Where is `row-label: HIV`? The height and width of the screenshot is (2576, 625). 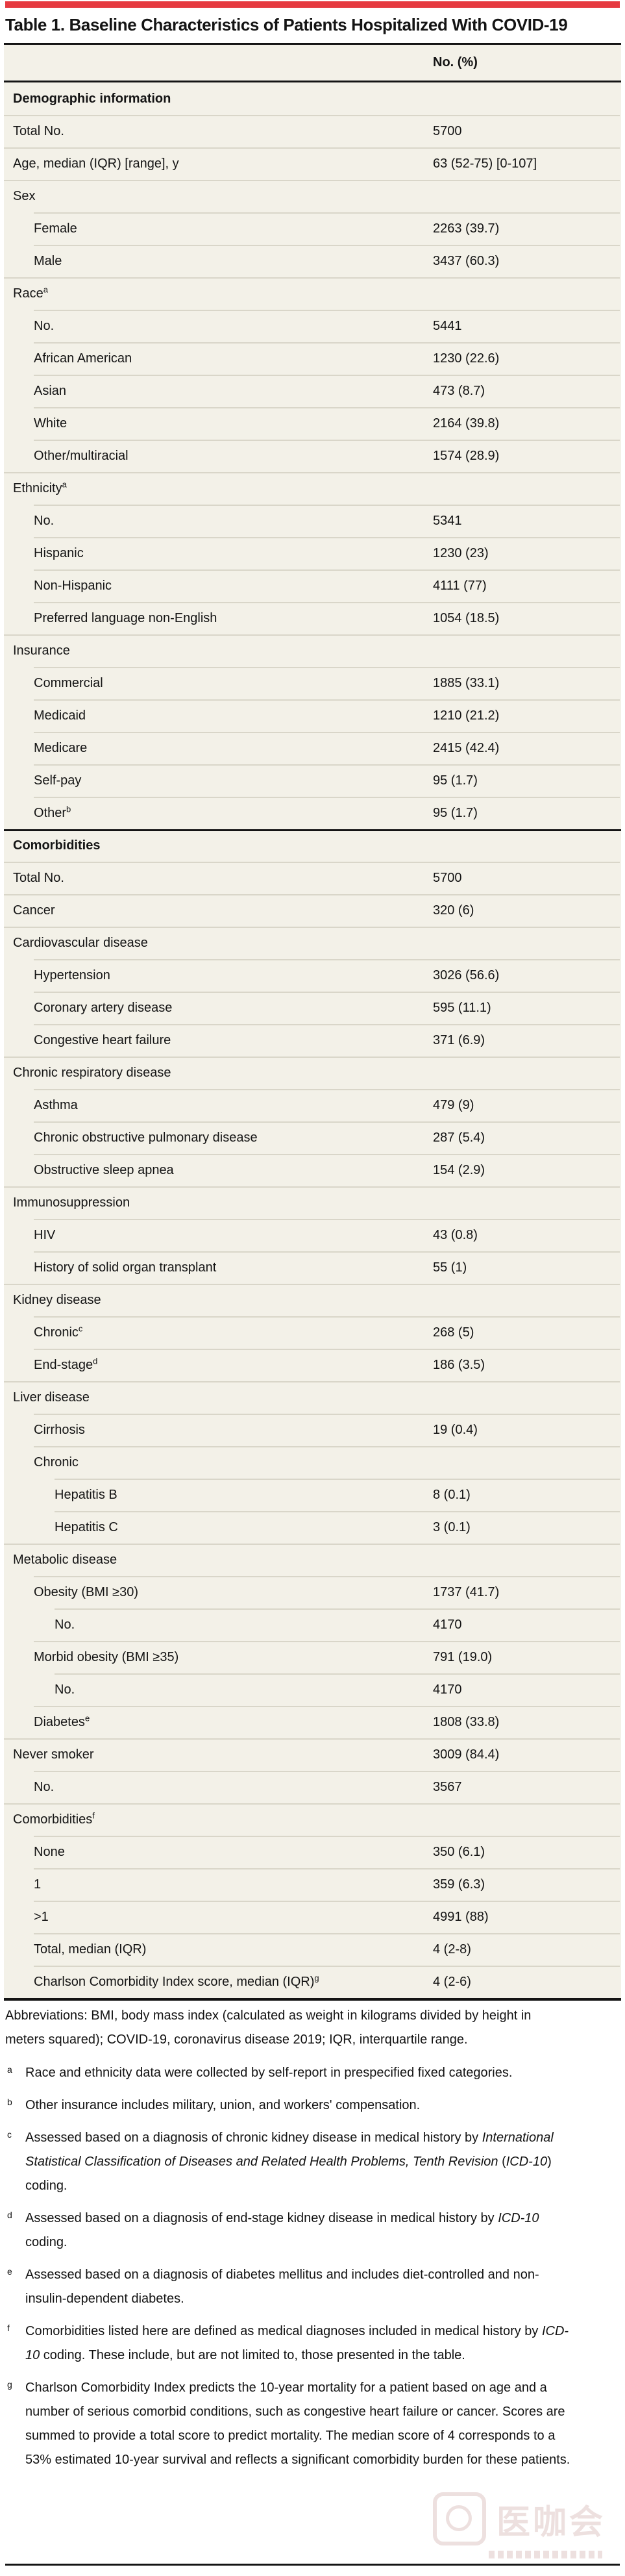 row-label: HIV is located at coordinates (45, 1235).